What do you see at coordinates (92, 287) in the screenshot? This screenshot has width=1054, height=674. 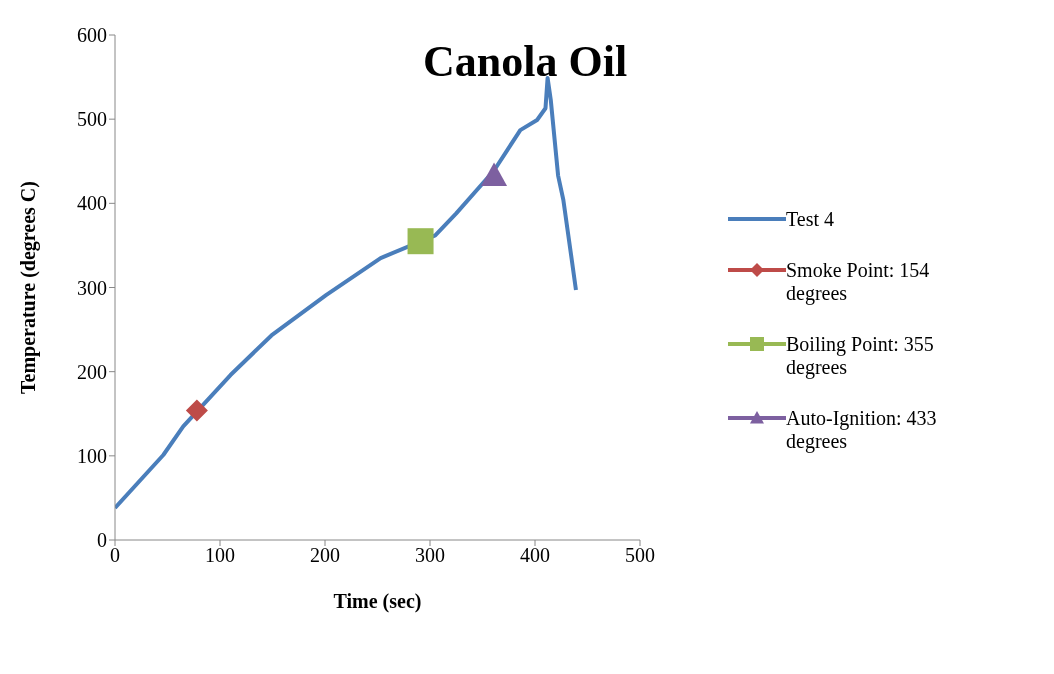 I see `y-tick-label: 300` at bounding box center [92, 287].